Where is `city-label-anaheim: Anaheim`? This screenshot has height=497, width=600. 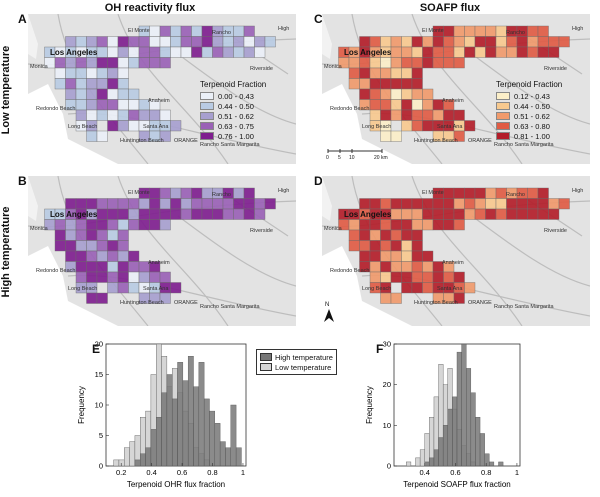 city-label-anaheim: Anaheim is located at coordinates (159, 101).